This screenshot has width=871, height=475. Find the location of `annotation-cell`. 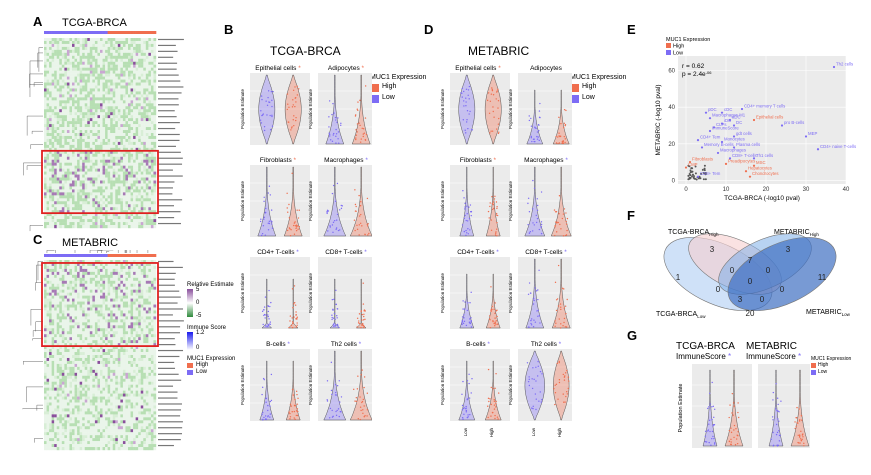

annotation-cell is located at coordinates (109, 32).